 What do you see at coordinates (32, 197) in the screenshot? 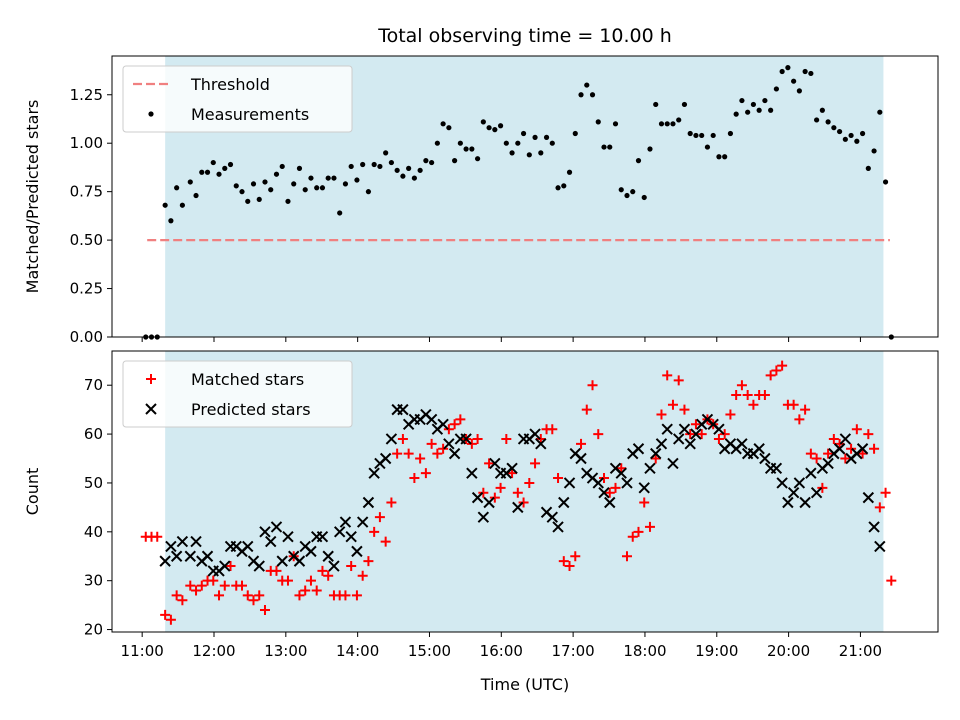
I see `y-axis-label: Matched/Predicted stars` at bounding box center [32, 197].